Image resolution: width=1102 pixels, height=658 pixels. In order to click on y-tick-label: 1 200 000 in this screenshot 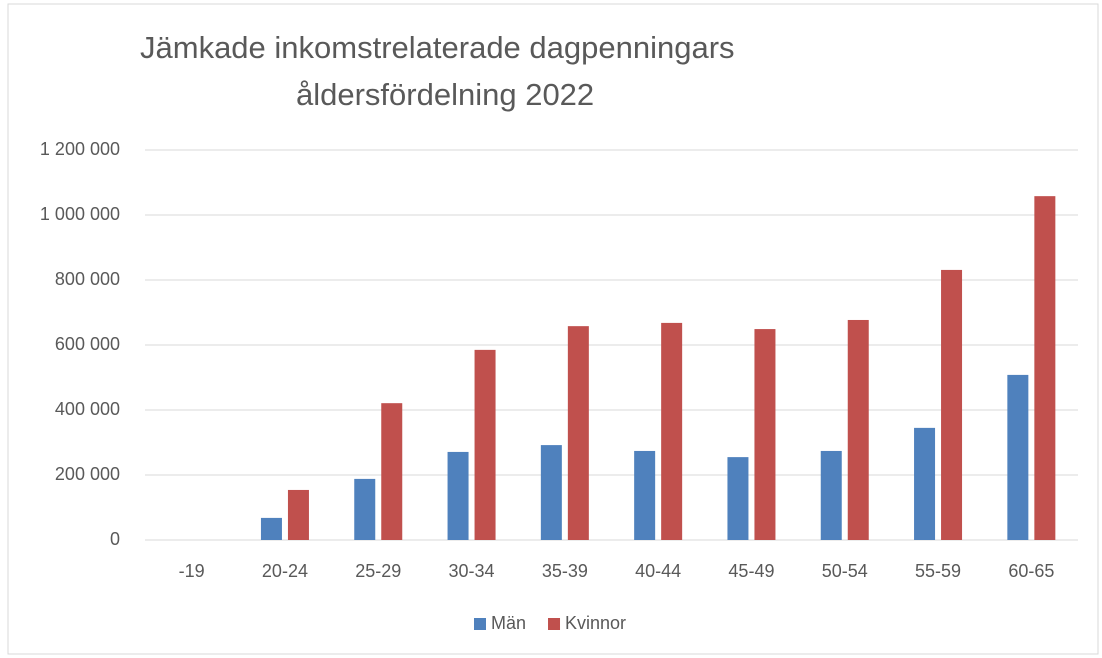, I will do `click(80, 149)`.